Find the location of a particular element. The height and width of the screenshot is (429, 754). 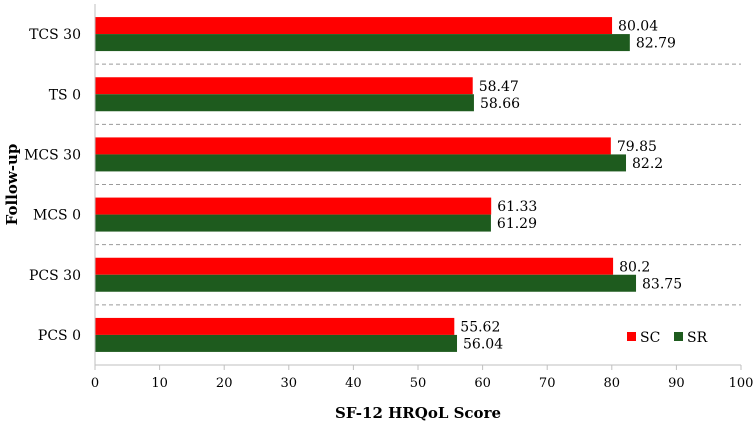

x-tick-label: 90 is located at coordinates (676, 383).